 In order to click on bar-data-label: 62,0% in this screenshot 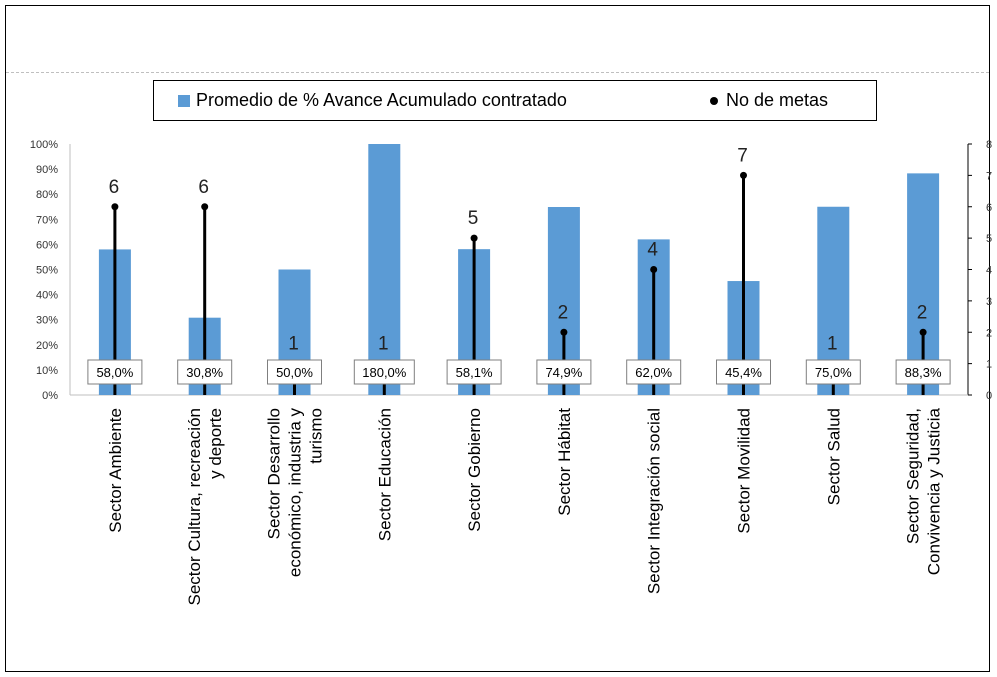, I will do `click(653, 372)`.